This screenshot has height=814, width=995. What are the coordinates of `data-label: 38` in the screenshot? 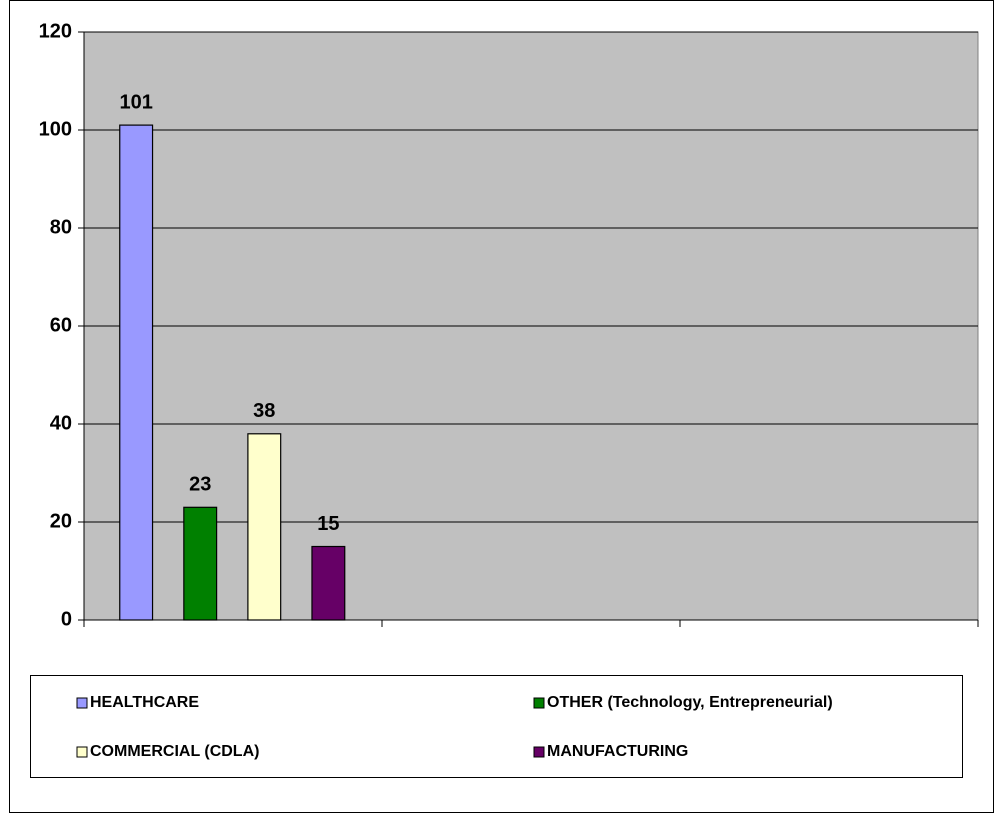 It's located at (264, 411).